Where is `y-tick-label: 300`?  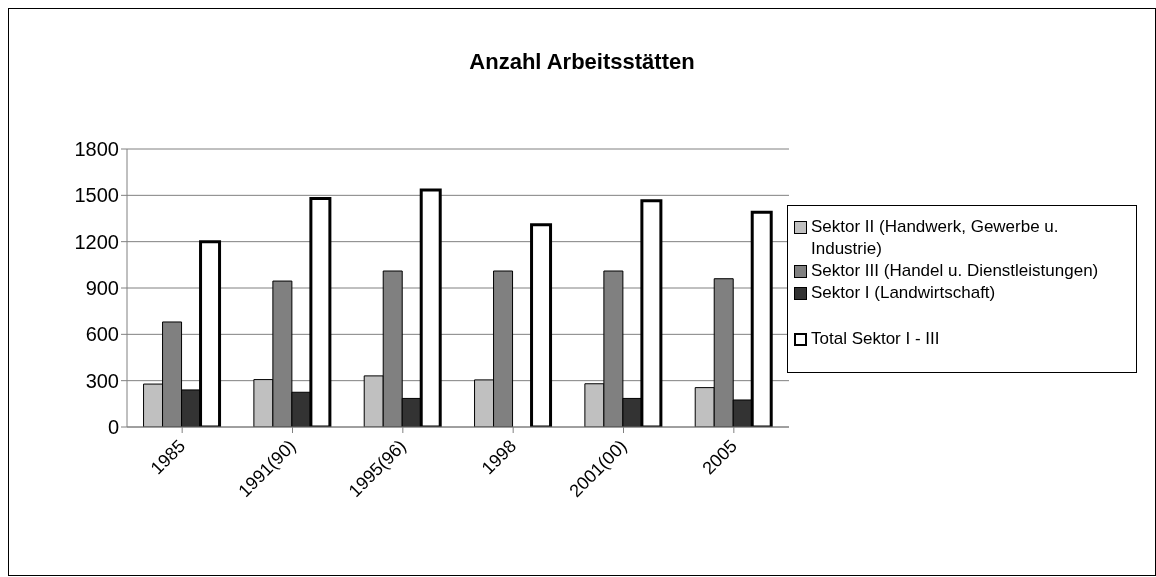 y-tick-label: 300 is located at coordinates (102, 380).